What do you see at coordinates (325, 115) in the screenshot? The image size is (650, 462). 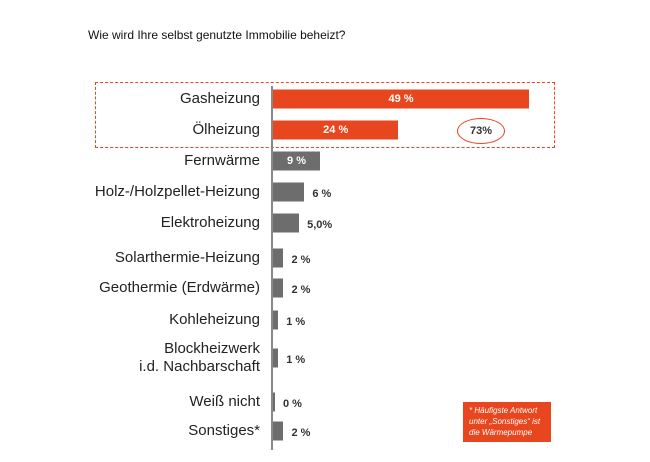 I see `highlight-box` at bounding box center [325, 115].